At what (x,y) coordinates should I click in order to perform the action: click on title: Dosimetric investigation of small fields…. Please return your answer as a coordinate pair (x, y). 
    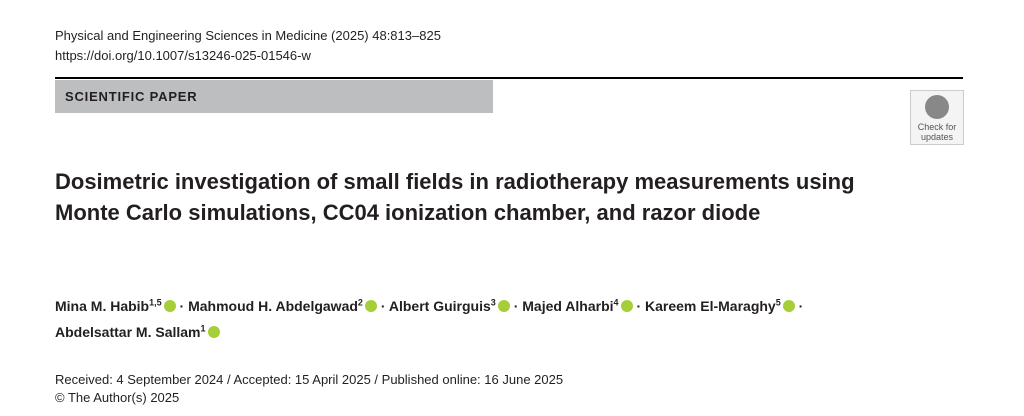
    Looking at the image, I should click on (455, 197).